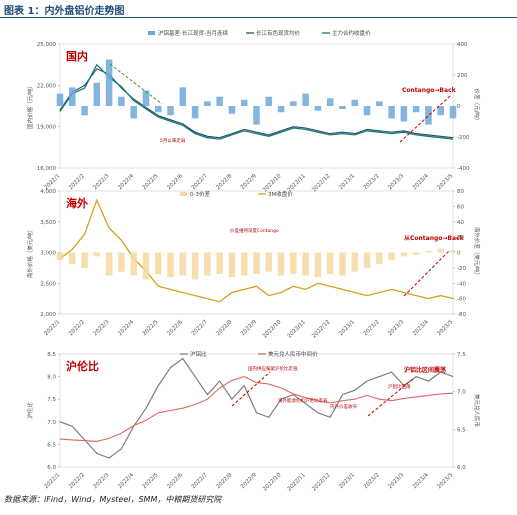 The width and height of the screenshot is (517, 515). I want to click on annotation-contango-back-domestic: Contango→Back, so click(429, 90).